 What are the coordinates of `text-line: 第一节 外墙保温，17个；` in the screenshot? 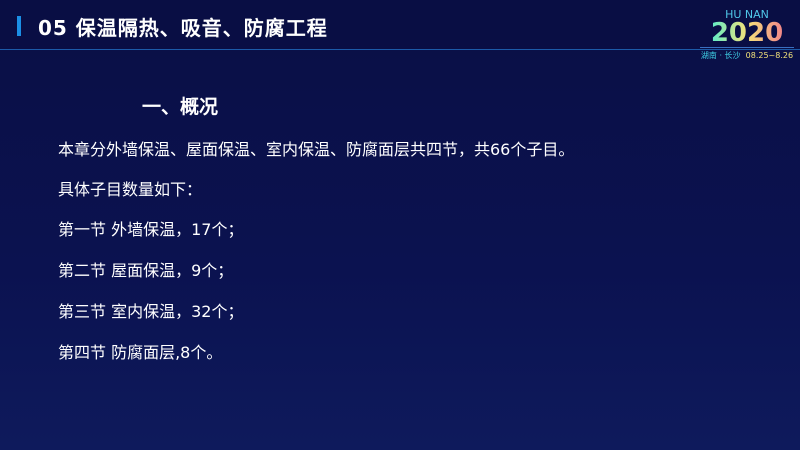 It's located at (151, 229).